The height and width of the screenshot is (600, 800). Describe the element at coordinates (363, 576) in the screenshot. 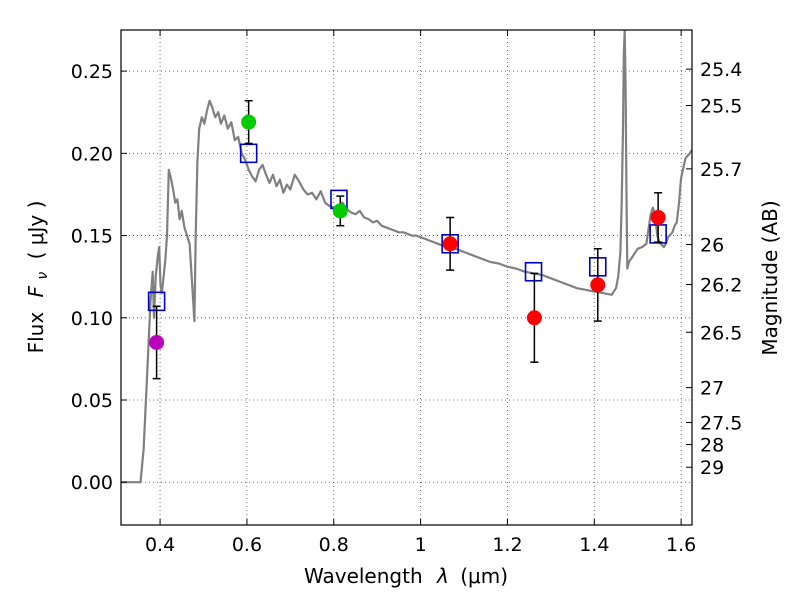

I see `x-axis-label-prefix: Wavelength` at that location.